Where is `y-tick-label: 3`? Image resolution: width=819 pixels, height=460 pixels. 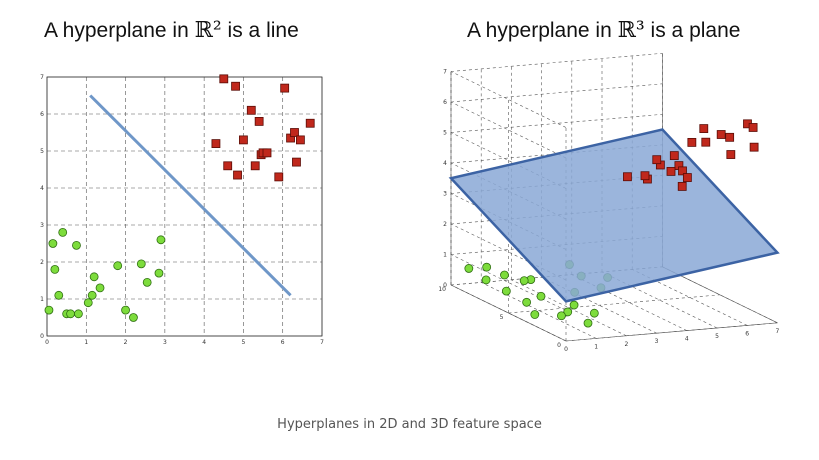
y-tick-label: 3 is located at coordinates (42, 225).